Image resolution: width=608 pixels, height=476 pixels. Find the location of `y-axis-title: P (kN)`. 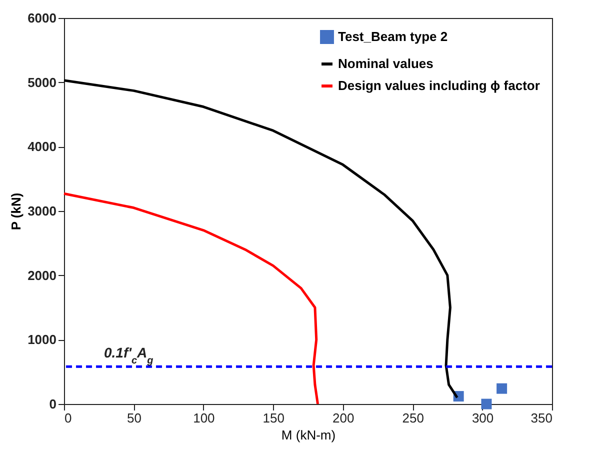

y-axis-title: P (kN) is located at coordinates (16, 211).